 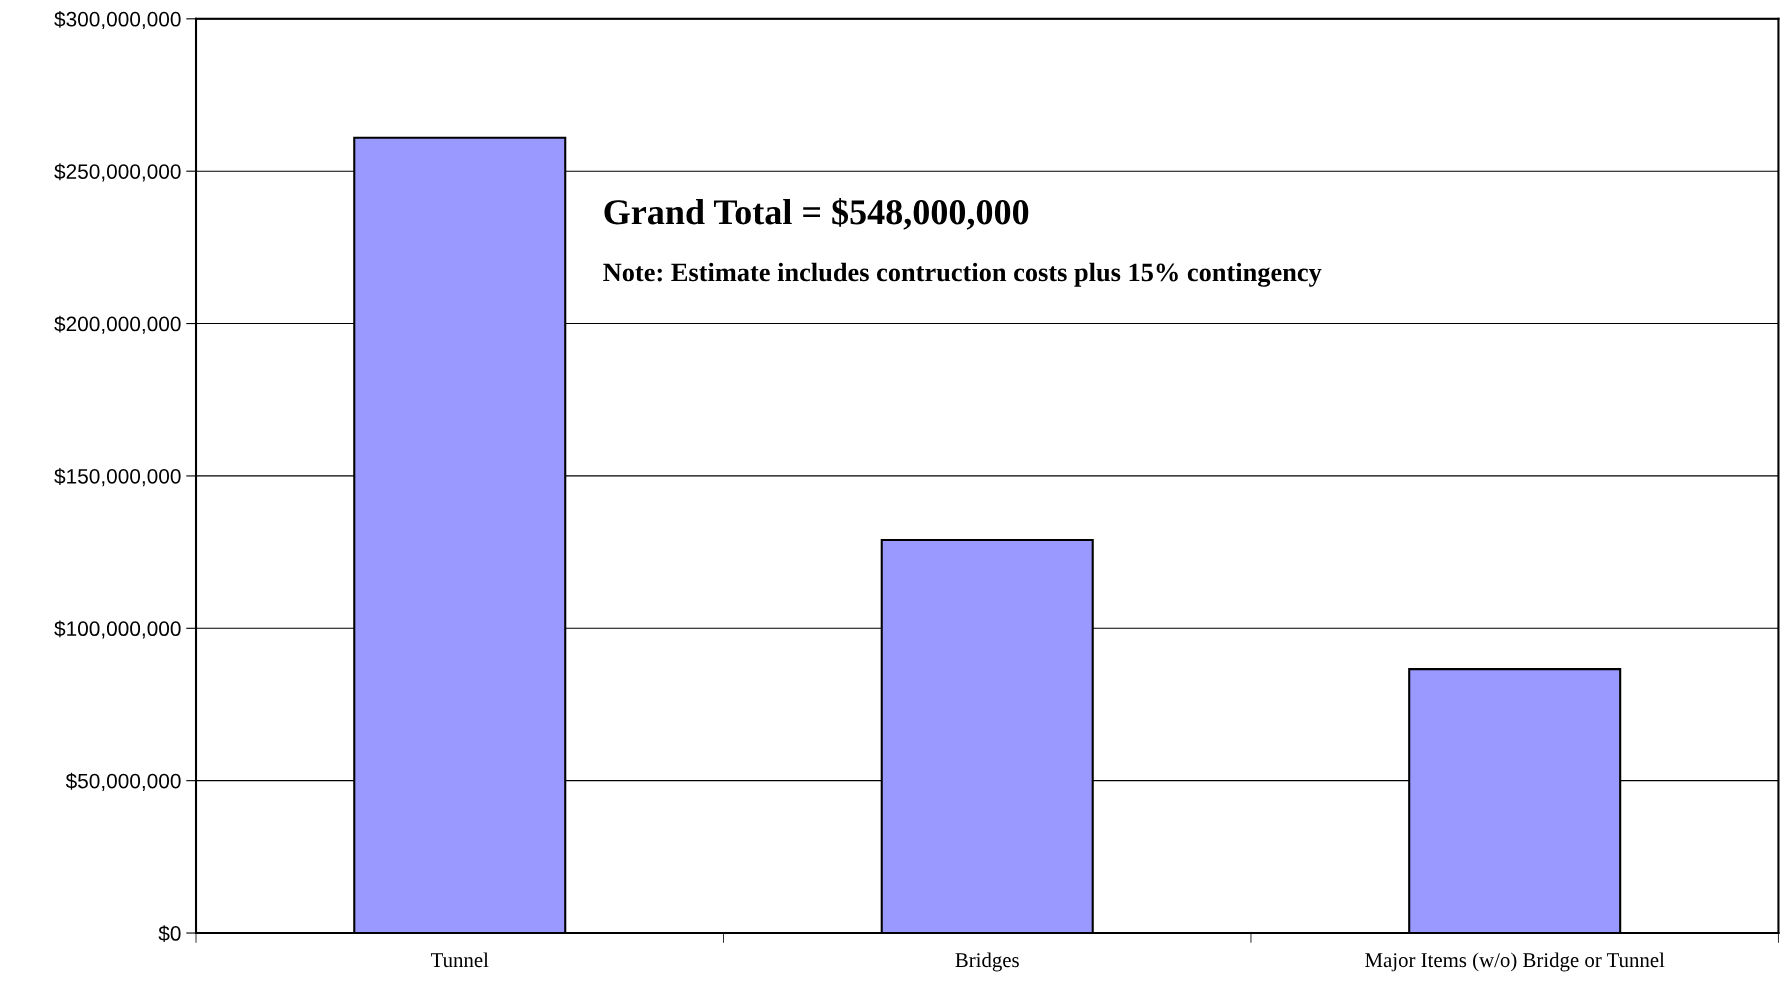 What do you see at coordinates (117, 324) in the screenshot?
I see `y-tick-label: $200,000,000` at bounding box center [117, 324].